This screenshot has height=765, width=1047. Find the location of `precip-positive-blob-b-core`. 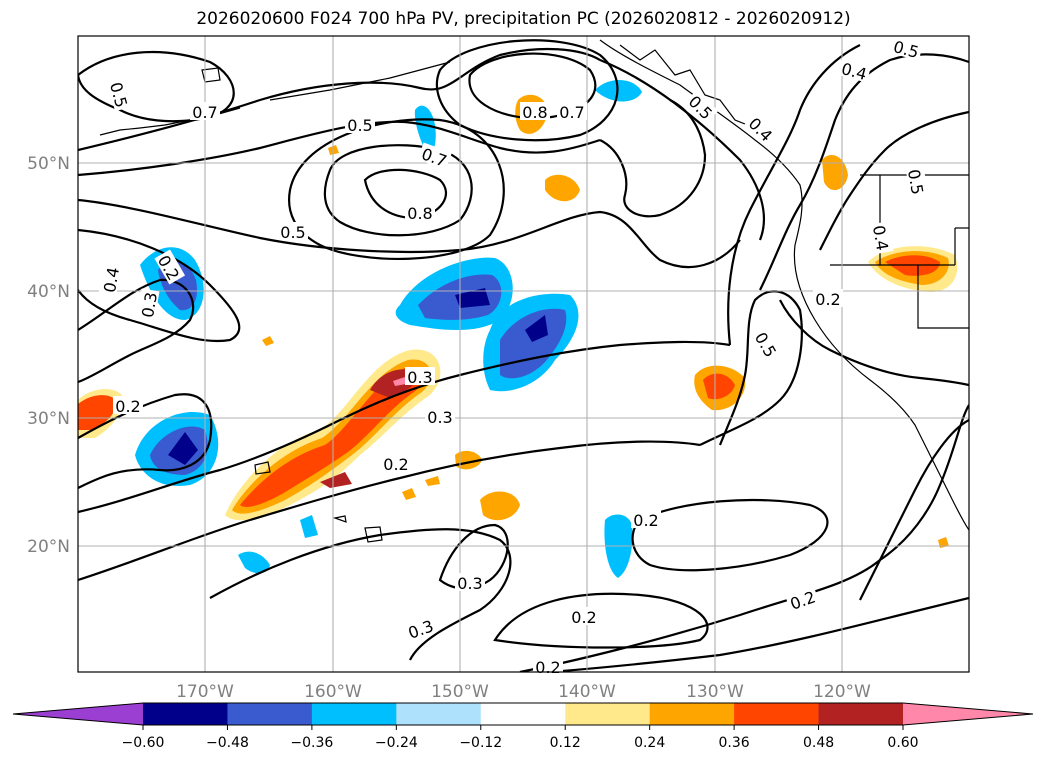

precip-positive-blob-b-core is located at coordinates (719, 386).